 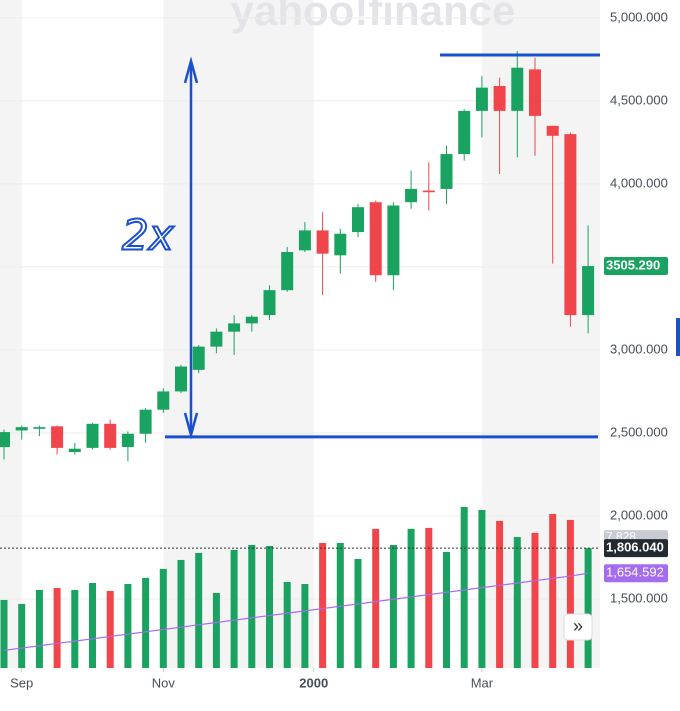 What do you see at coordinates (11, 334) in the screenshot?
I see `month-band` at bounding box center [11, 334].